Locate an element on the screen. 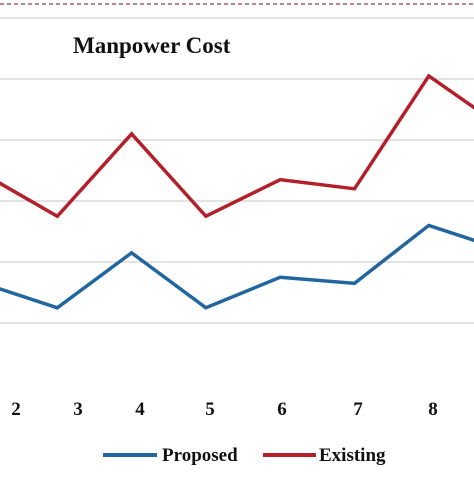 The image size is (474, 479). legend-label-existing: Existing is located at coordinates (352, 455).